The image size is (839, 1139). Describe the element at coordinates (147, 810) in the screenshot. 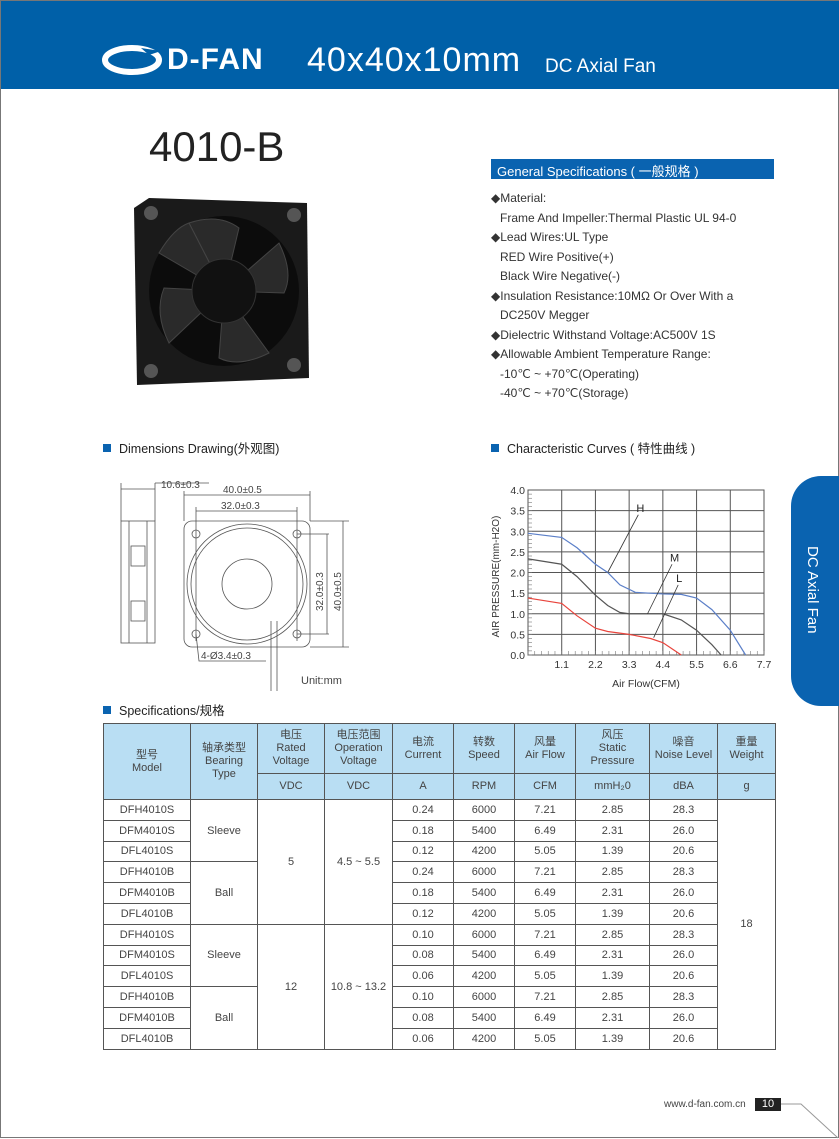

I see `table-cell: DFH4010S` at that location.